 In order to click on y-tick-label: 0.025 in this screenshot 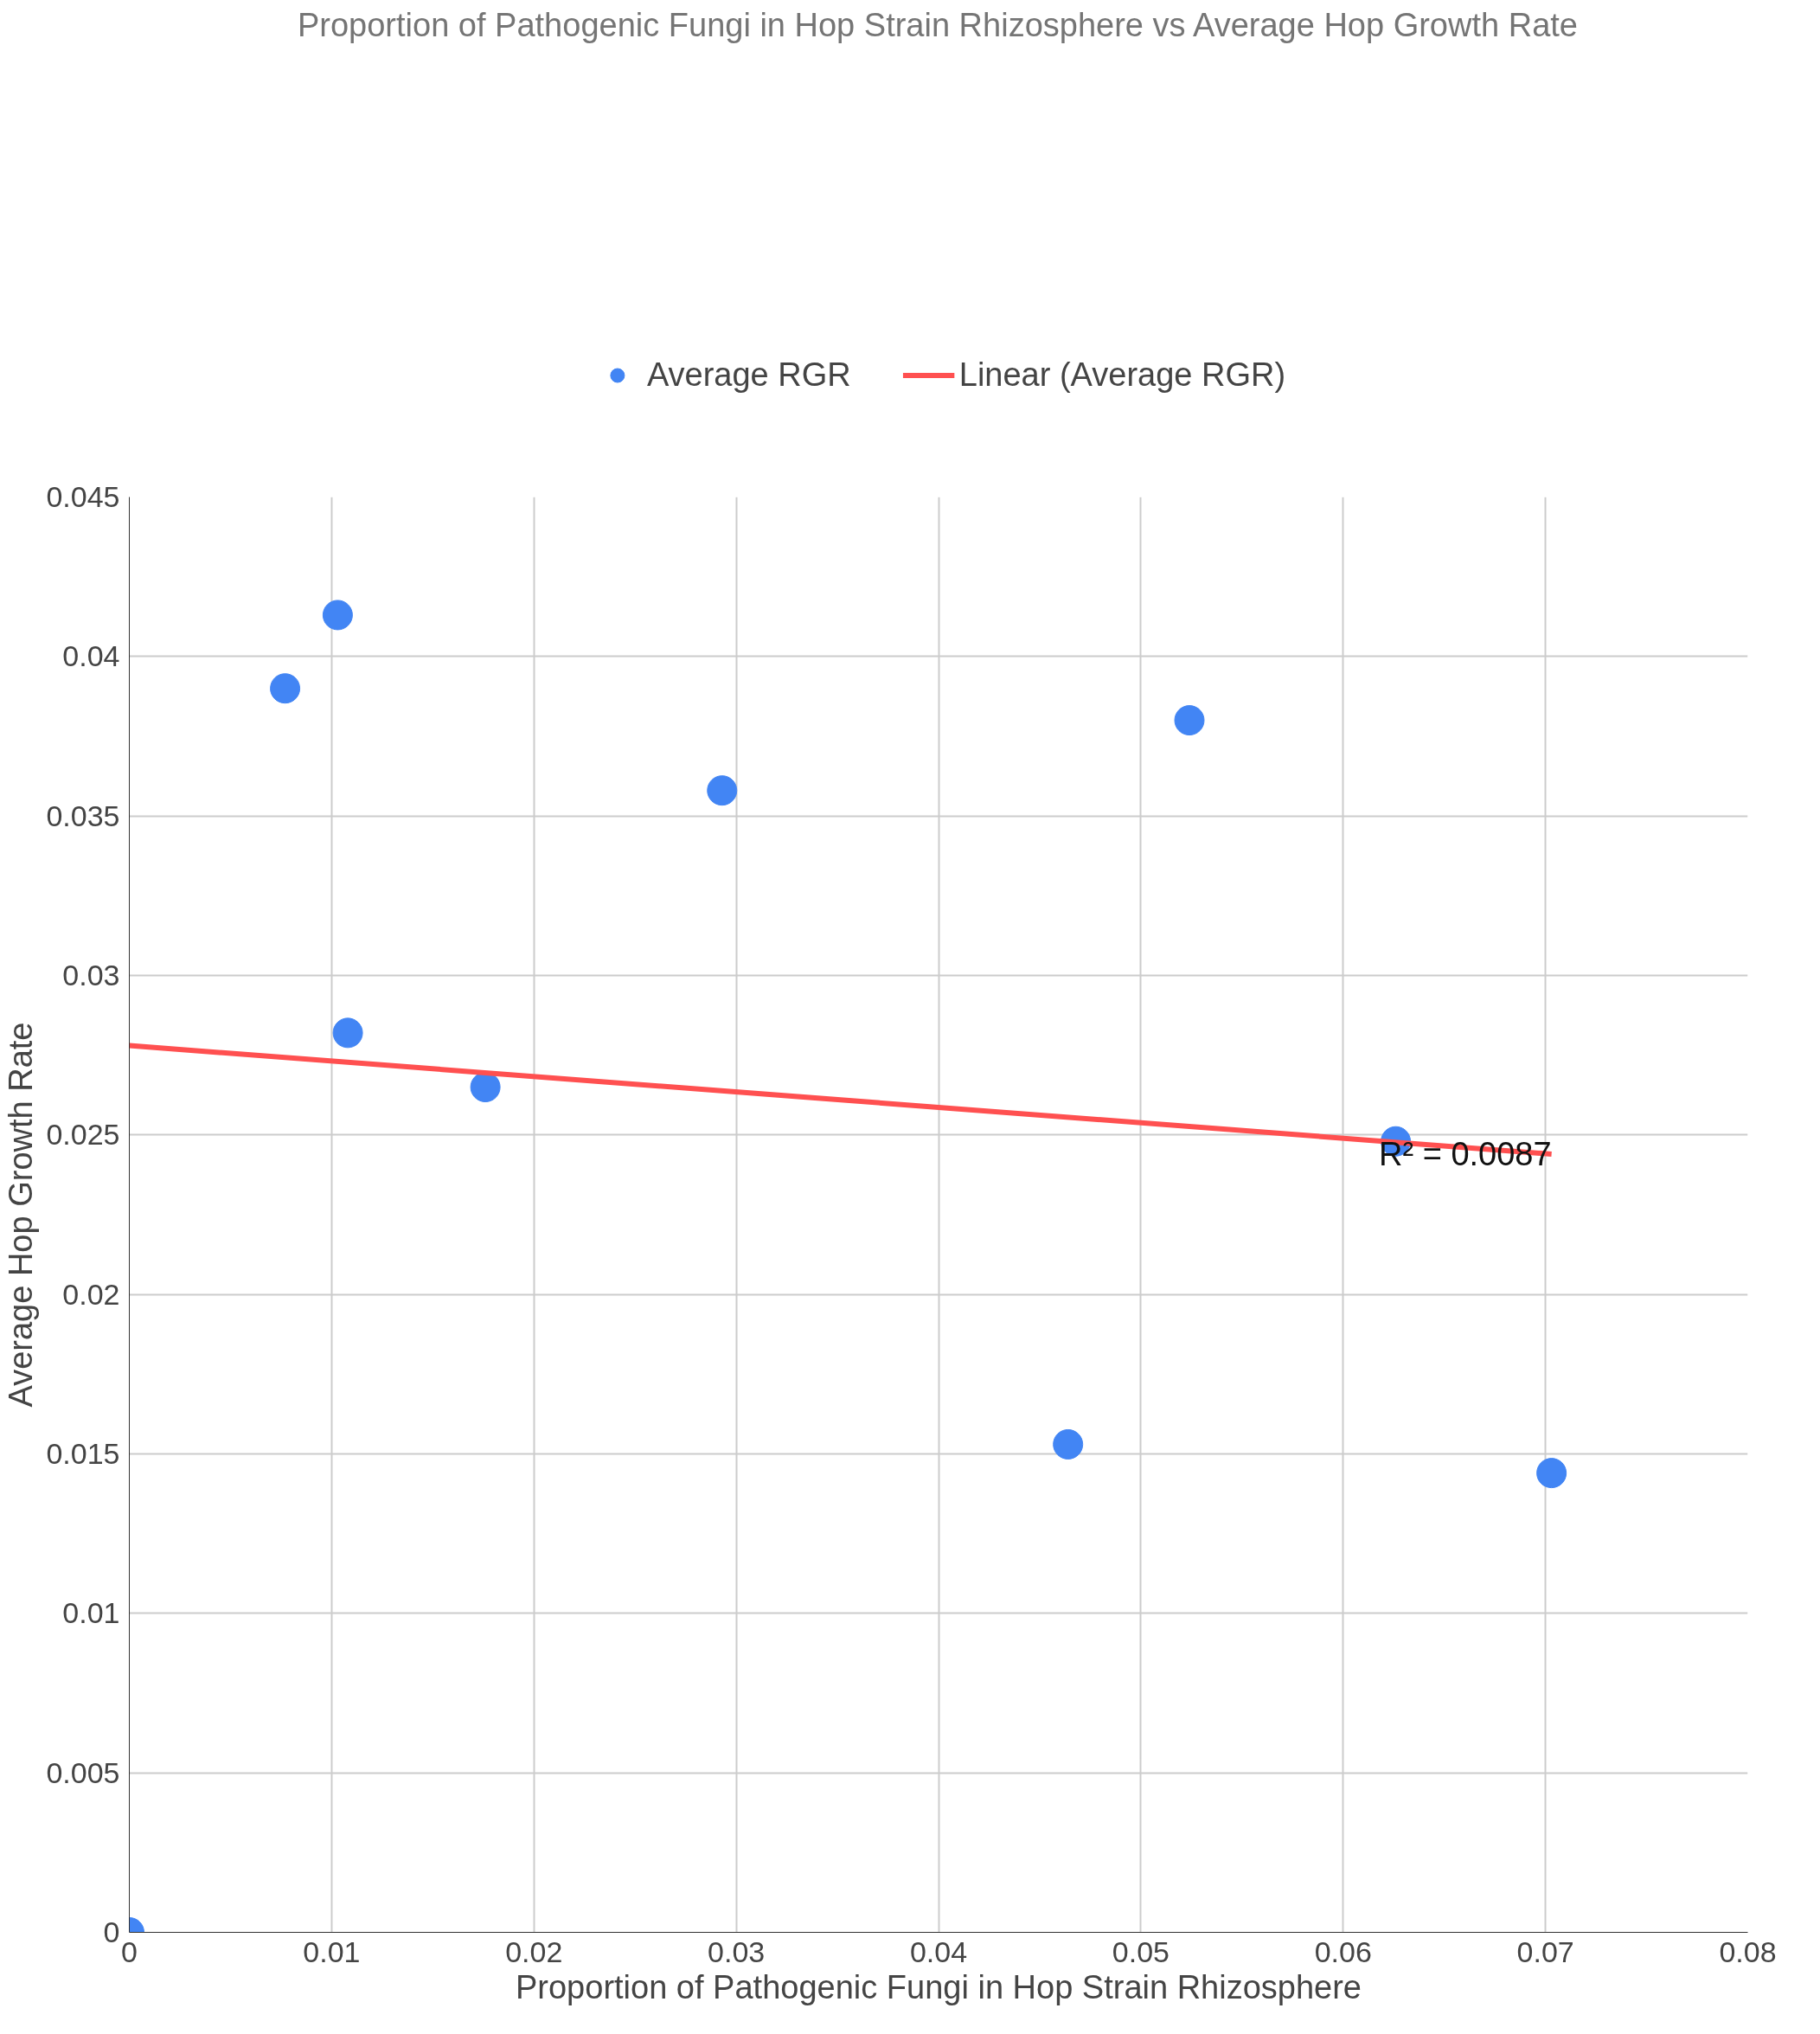, I will do `click(83, 1135)`.